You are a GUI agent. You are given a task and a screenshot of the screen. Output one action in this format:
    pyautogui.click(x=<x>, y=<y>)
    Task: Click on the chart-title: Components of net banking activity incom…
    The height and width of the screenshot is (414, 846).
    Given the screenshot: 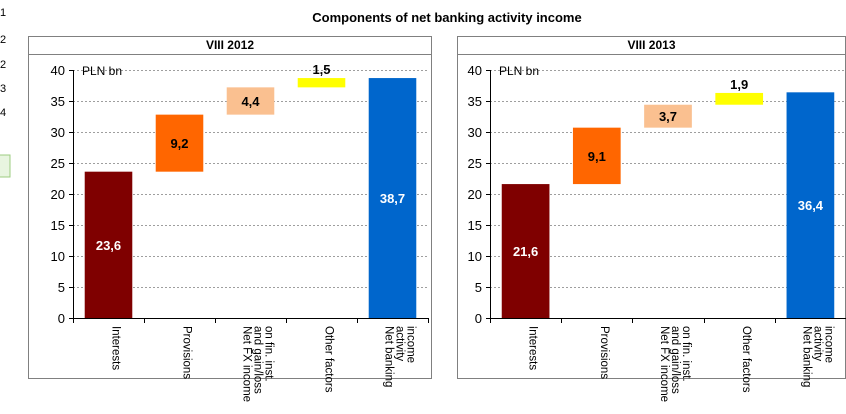 What is the action you would take?
    pyautogui.click(x=446, y=17)
    